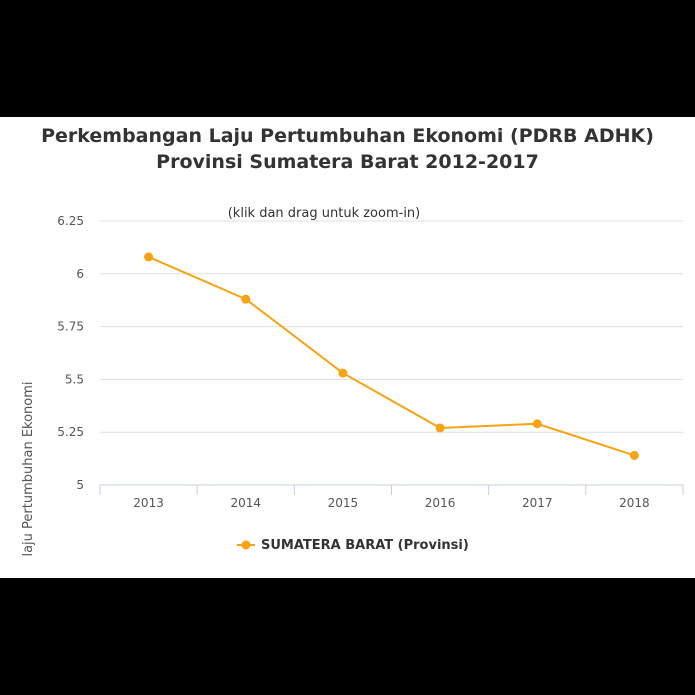 The width and height of the screenshot is (695, 695). What do you see at coordinates (28, 468) in the screenshot?
I see `y-axis-title: laju Pertumbuhan Ekonomi` at bounding box center [28, 468].